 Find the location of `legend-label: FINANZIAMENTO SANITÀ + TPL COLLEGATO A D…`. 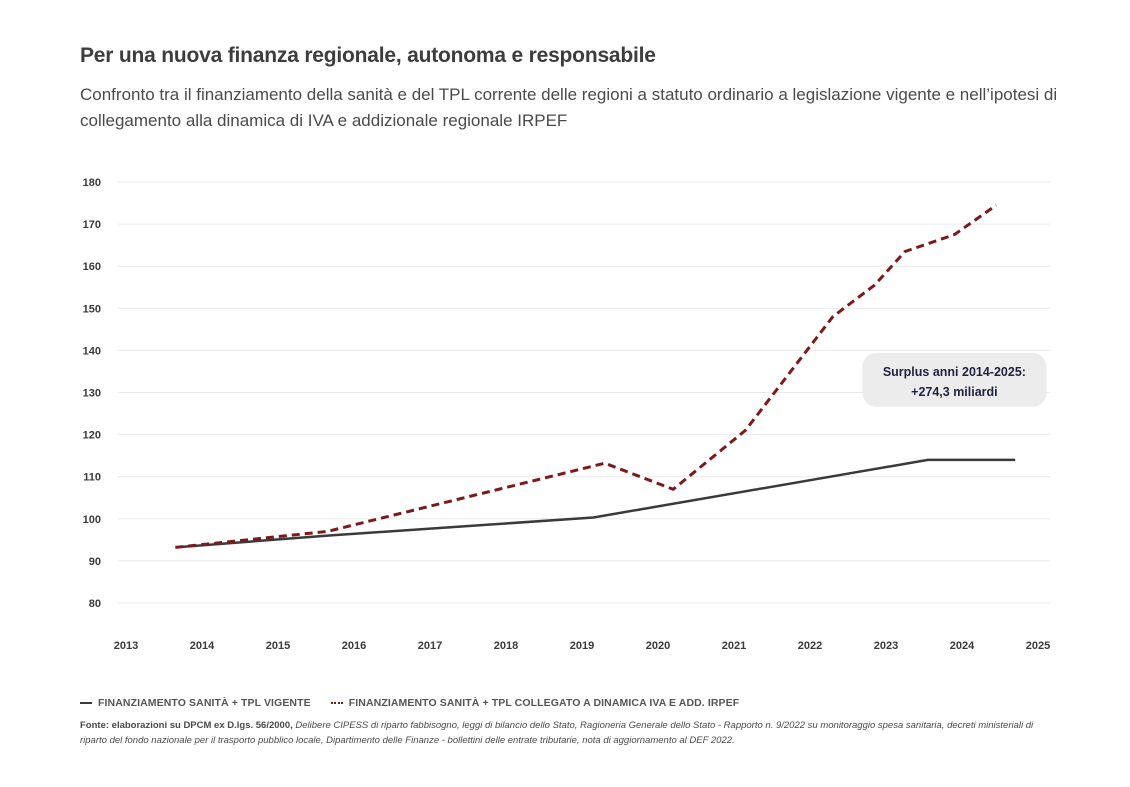

legend-label: FINANZIAMENTO SANITÀ + TPL COLLEGATO A D… is located at coordinates (544, 703).